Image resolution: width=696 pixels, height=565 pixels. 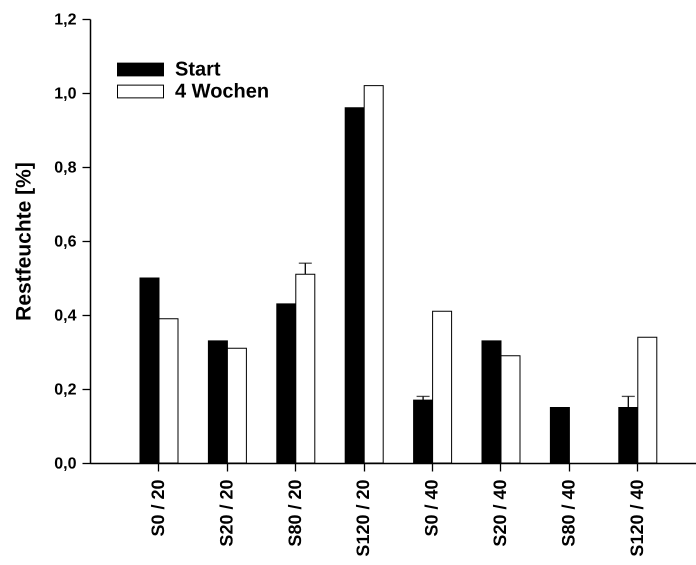 I want to click on x-tick-label: S0 / 40, so click(x=432, y=508).